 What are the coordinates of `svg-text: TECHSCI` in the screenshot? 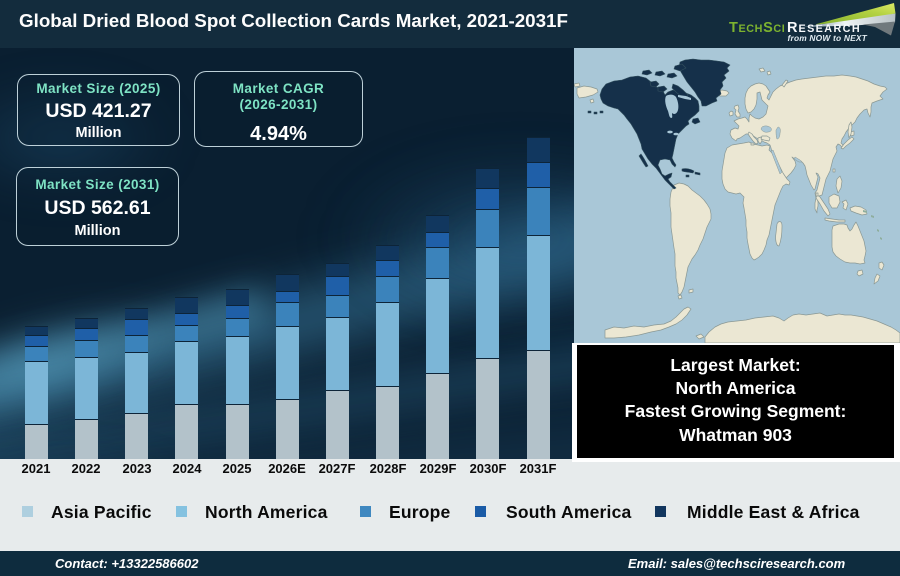 It's located at (757, 28).